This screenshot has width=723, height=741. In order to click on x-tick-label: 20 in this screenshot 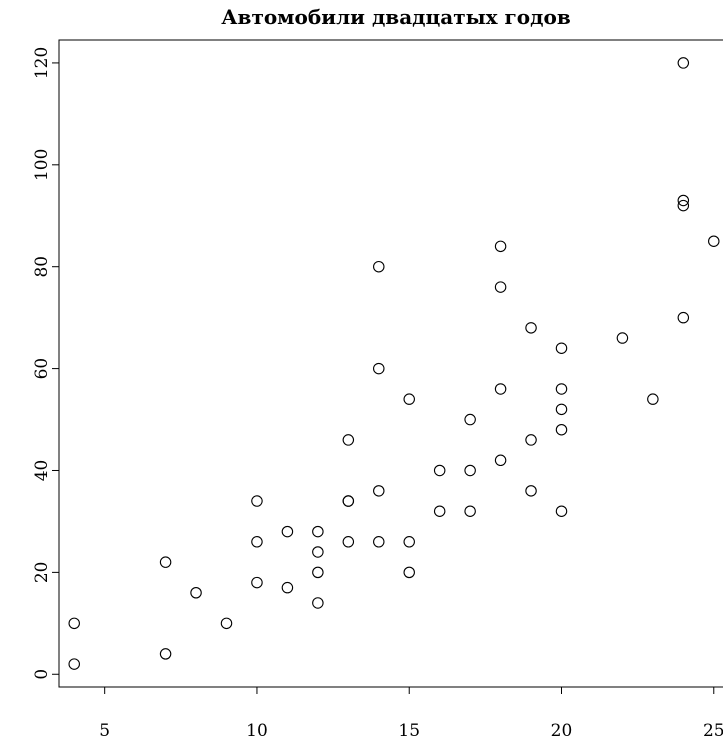, I will do `click(562, 731)`.